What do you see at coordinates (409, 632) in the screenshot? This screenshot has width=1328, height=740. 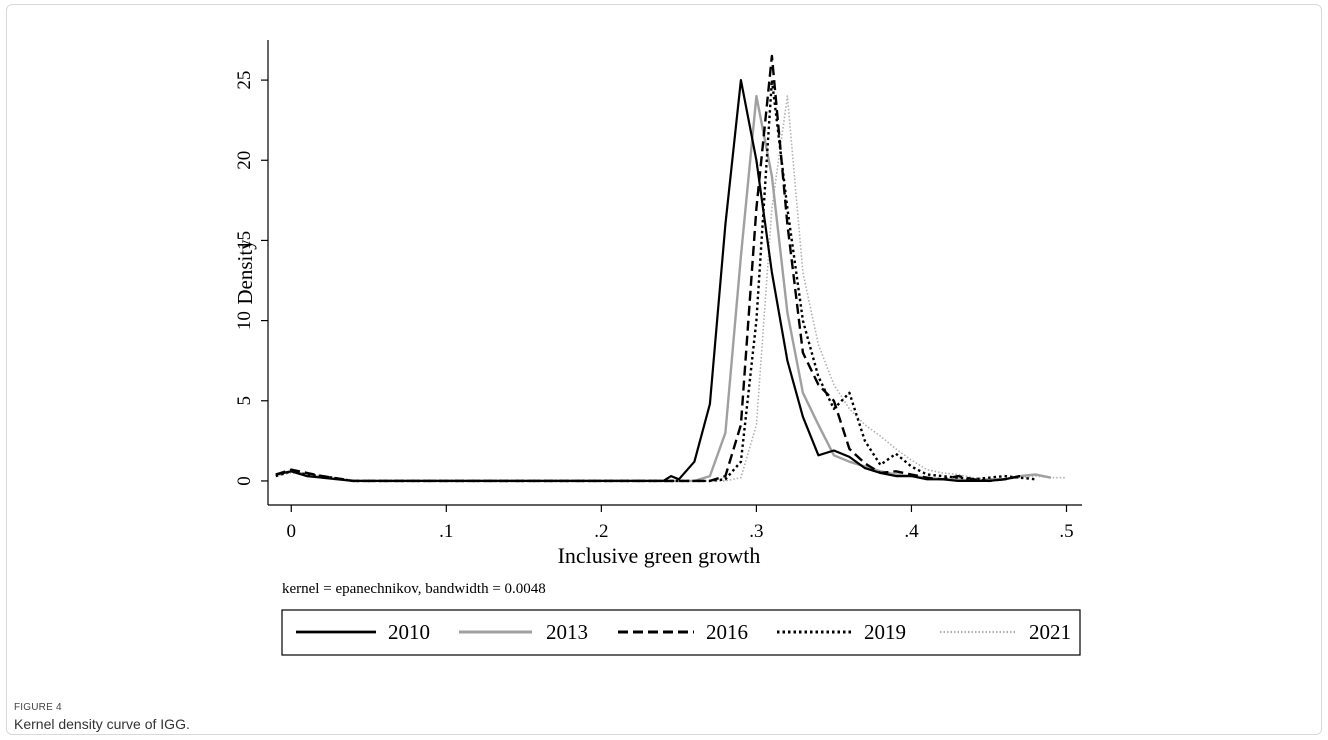 I see `legend-label-2010: 2010` at bounding box center [409, 632].